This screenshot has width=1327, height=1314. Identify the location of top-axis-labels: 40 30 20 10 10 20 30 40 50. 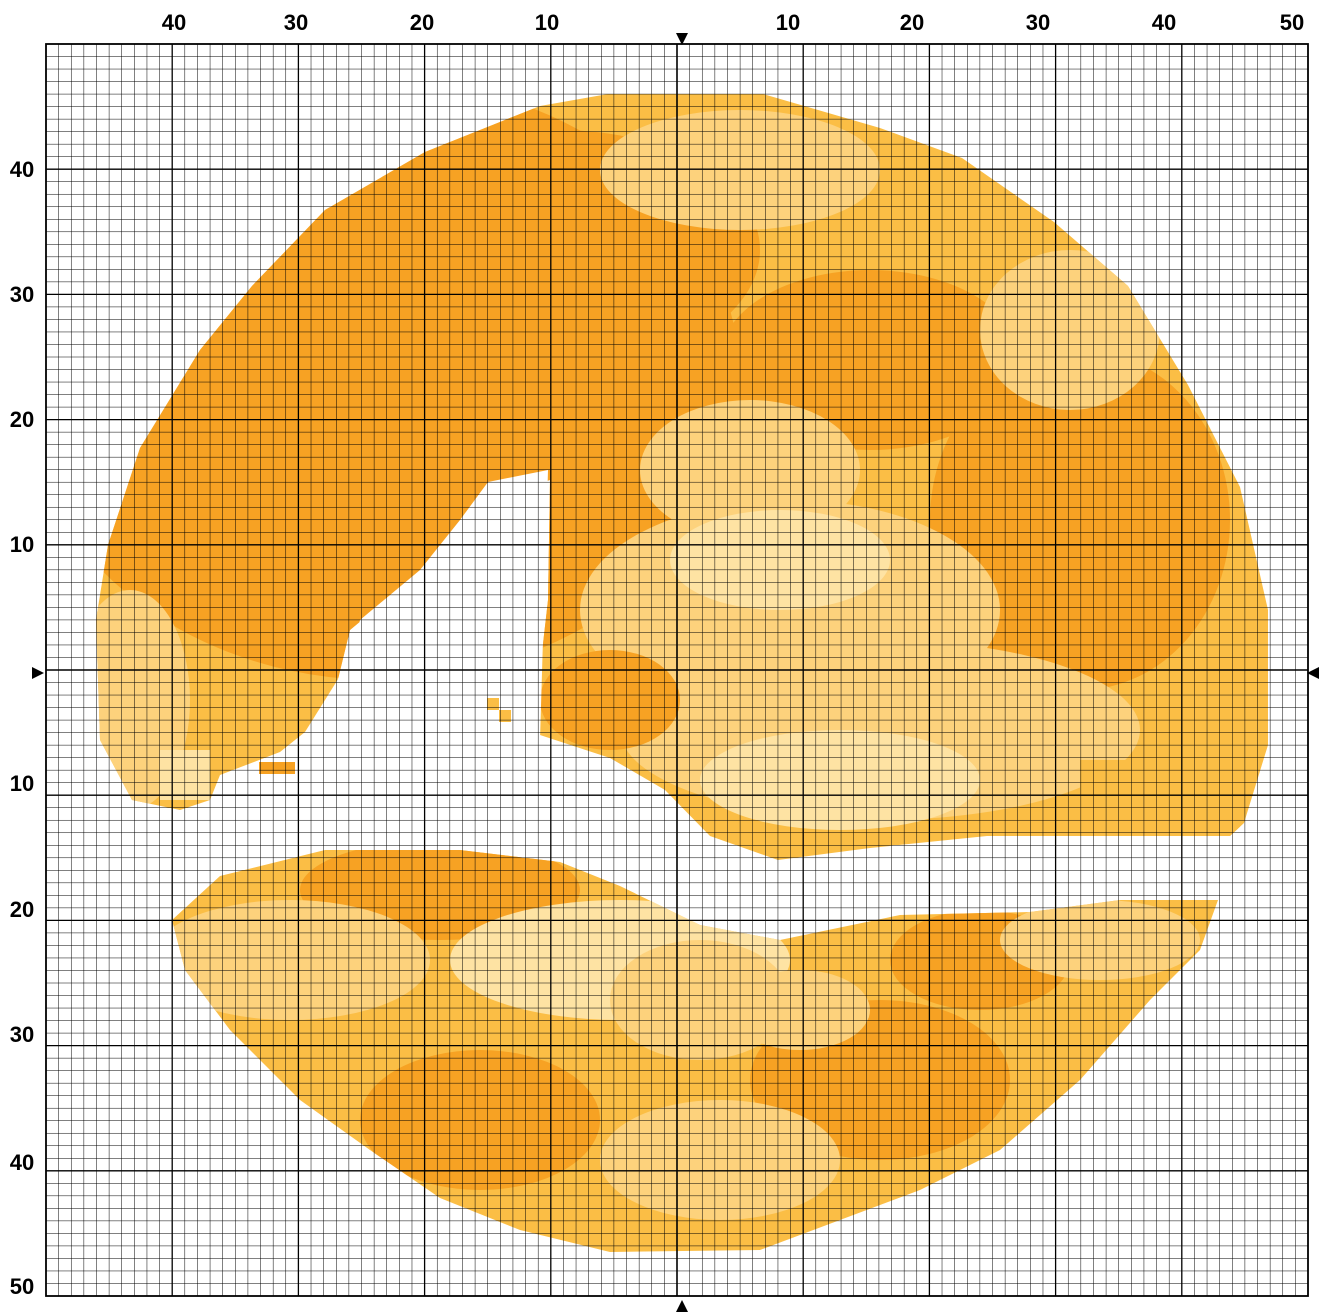
(733, 22).